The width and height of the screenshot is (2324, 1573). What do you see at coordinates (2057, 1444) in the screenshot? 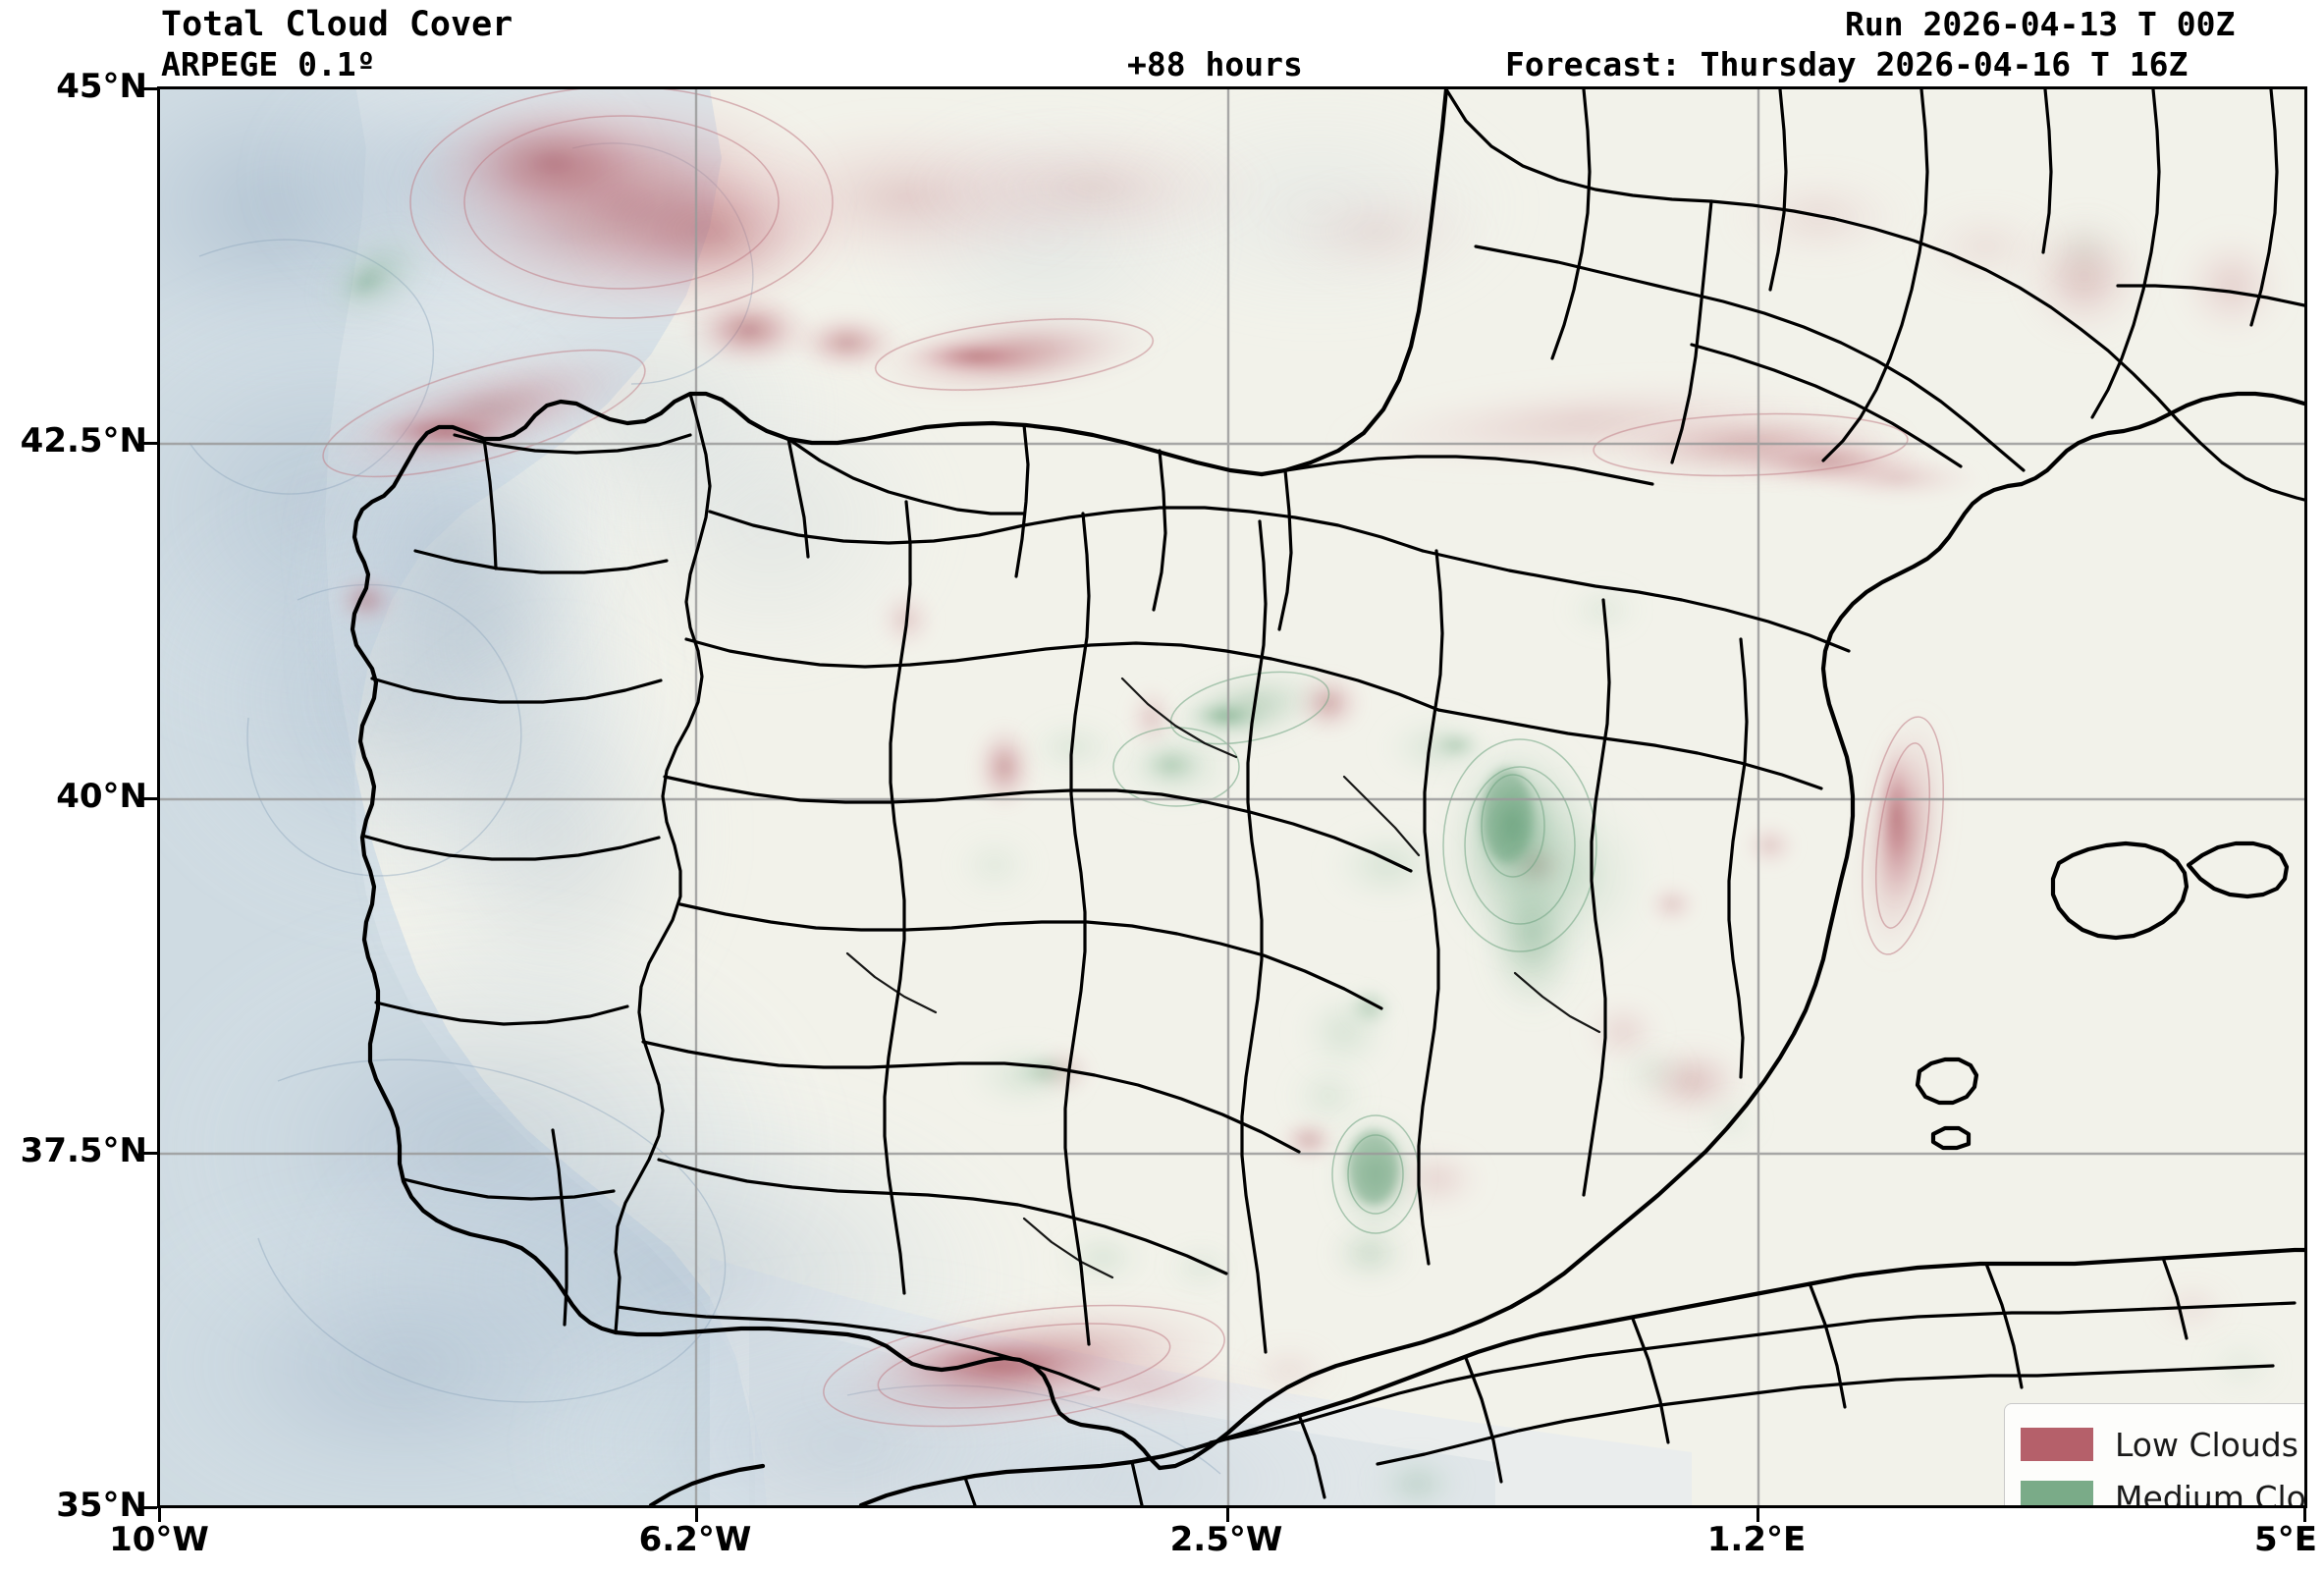
I see `legend-swatch-low-clouds` at bounding box center [2057, 1444].